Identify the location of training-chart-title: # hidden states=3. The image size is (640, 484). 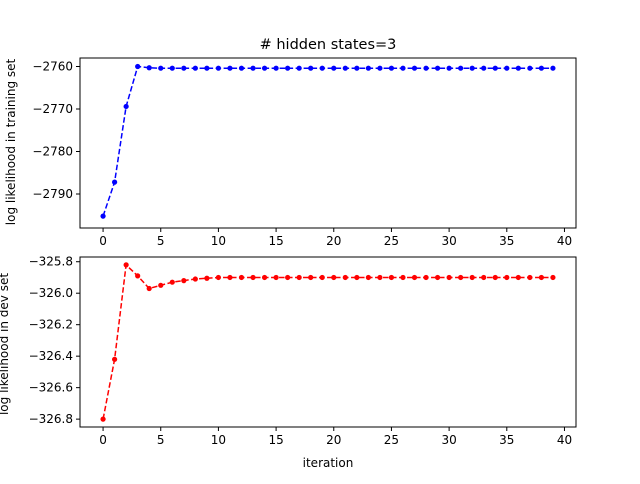
(328, 45).